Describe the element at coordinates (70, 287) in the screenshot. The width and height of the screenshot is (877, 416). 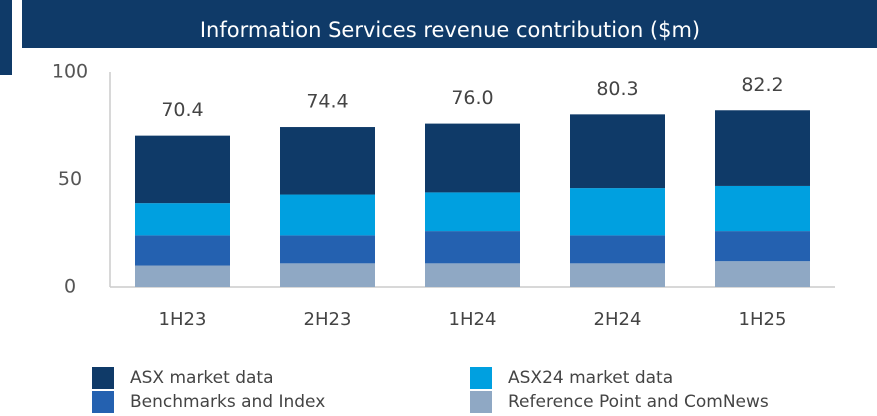
I see `y-tick-label: 0` at that location.